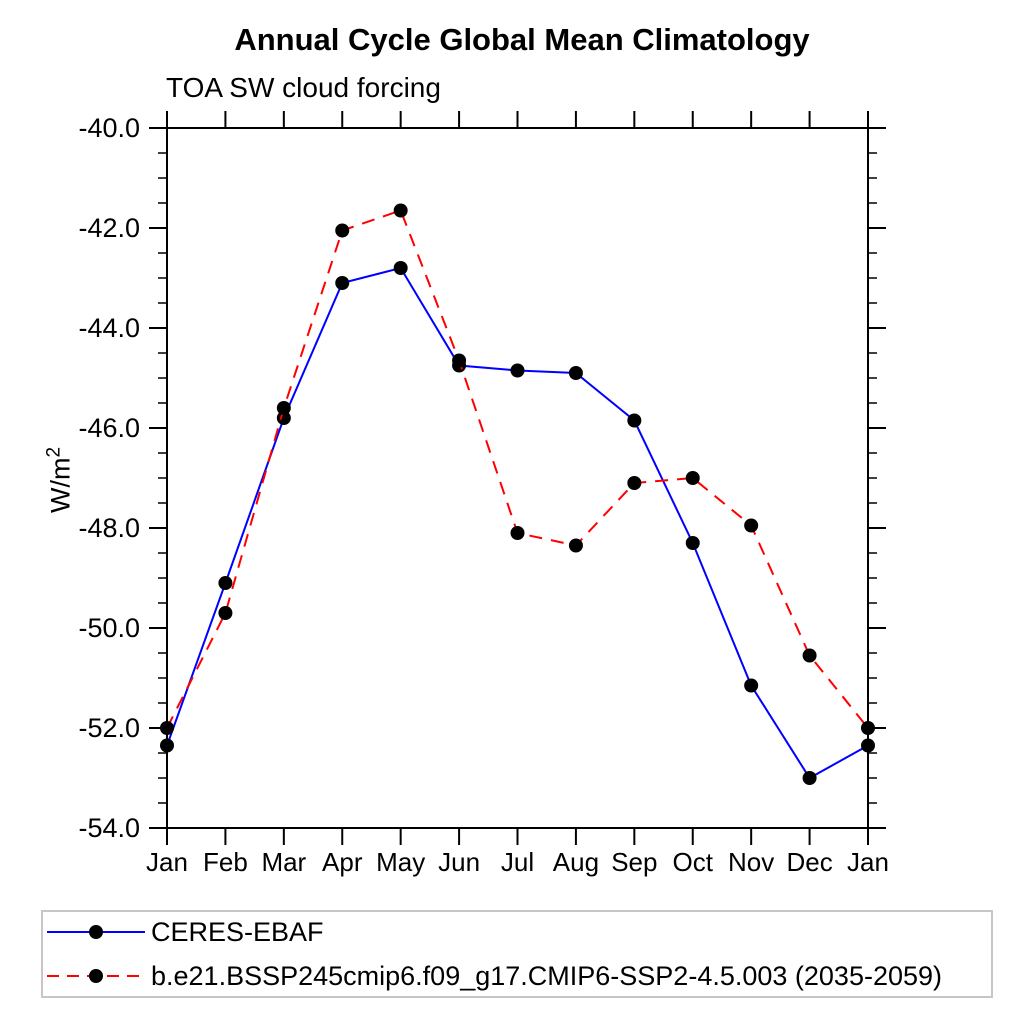 The height and width of the screenshot is (1024, 1024). I want to click on y-tick-label: -52.0, so click(109, 728).